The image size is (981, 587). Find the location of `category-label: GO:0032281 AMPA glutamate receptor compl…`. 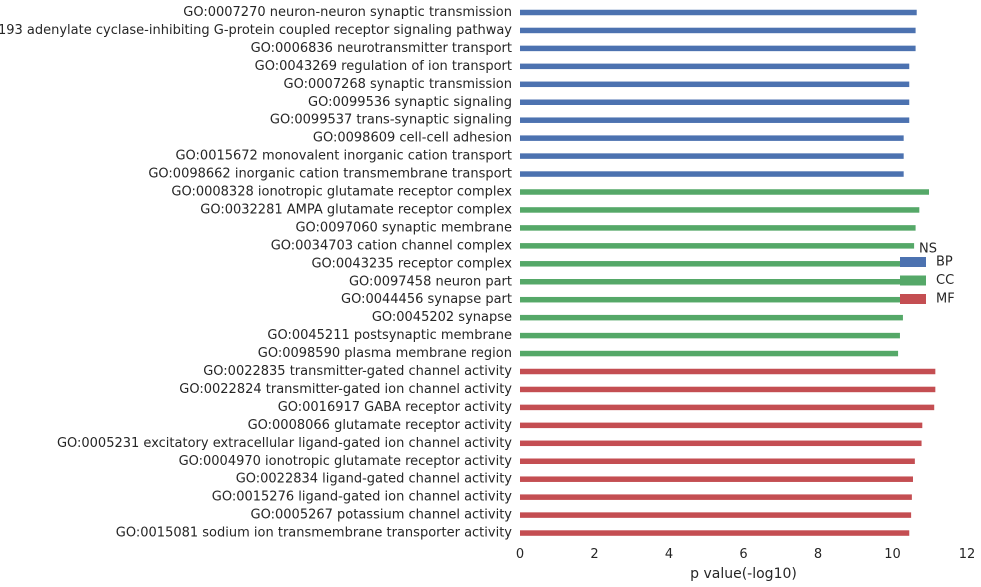

category-label: GO:0032281 AMPA glutamate receptor compl… is located at coordinates (356, 209).